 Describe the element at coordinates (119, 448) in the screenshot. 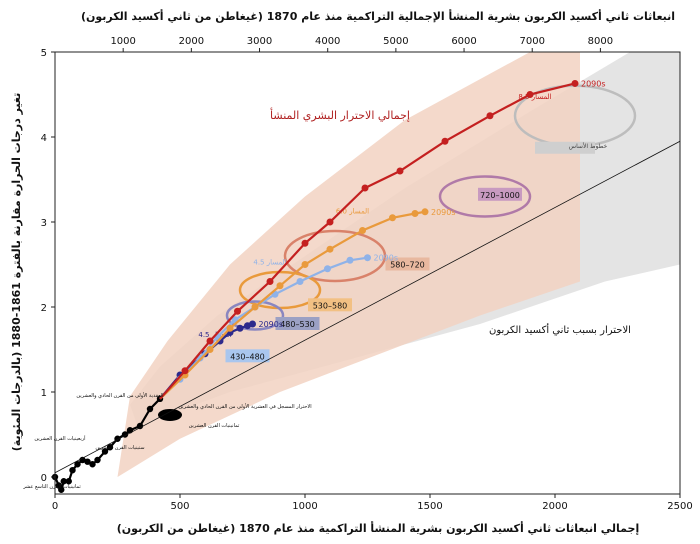

I see `hist-label-1960s: ستينيات القرن العشرين` at that location.